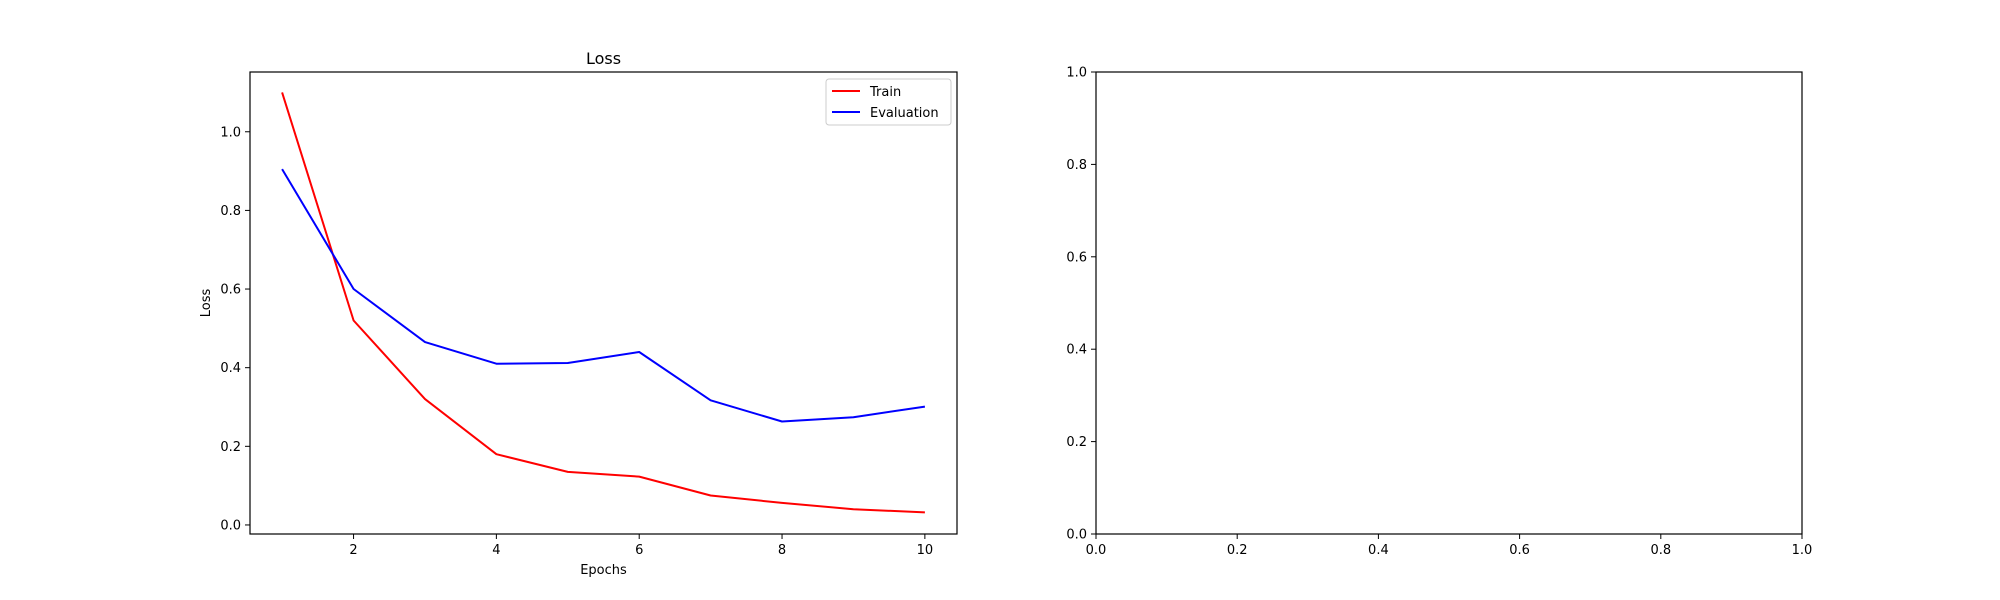  I want to click on loss-y-axis-label: Loss, so click(206, 303).